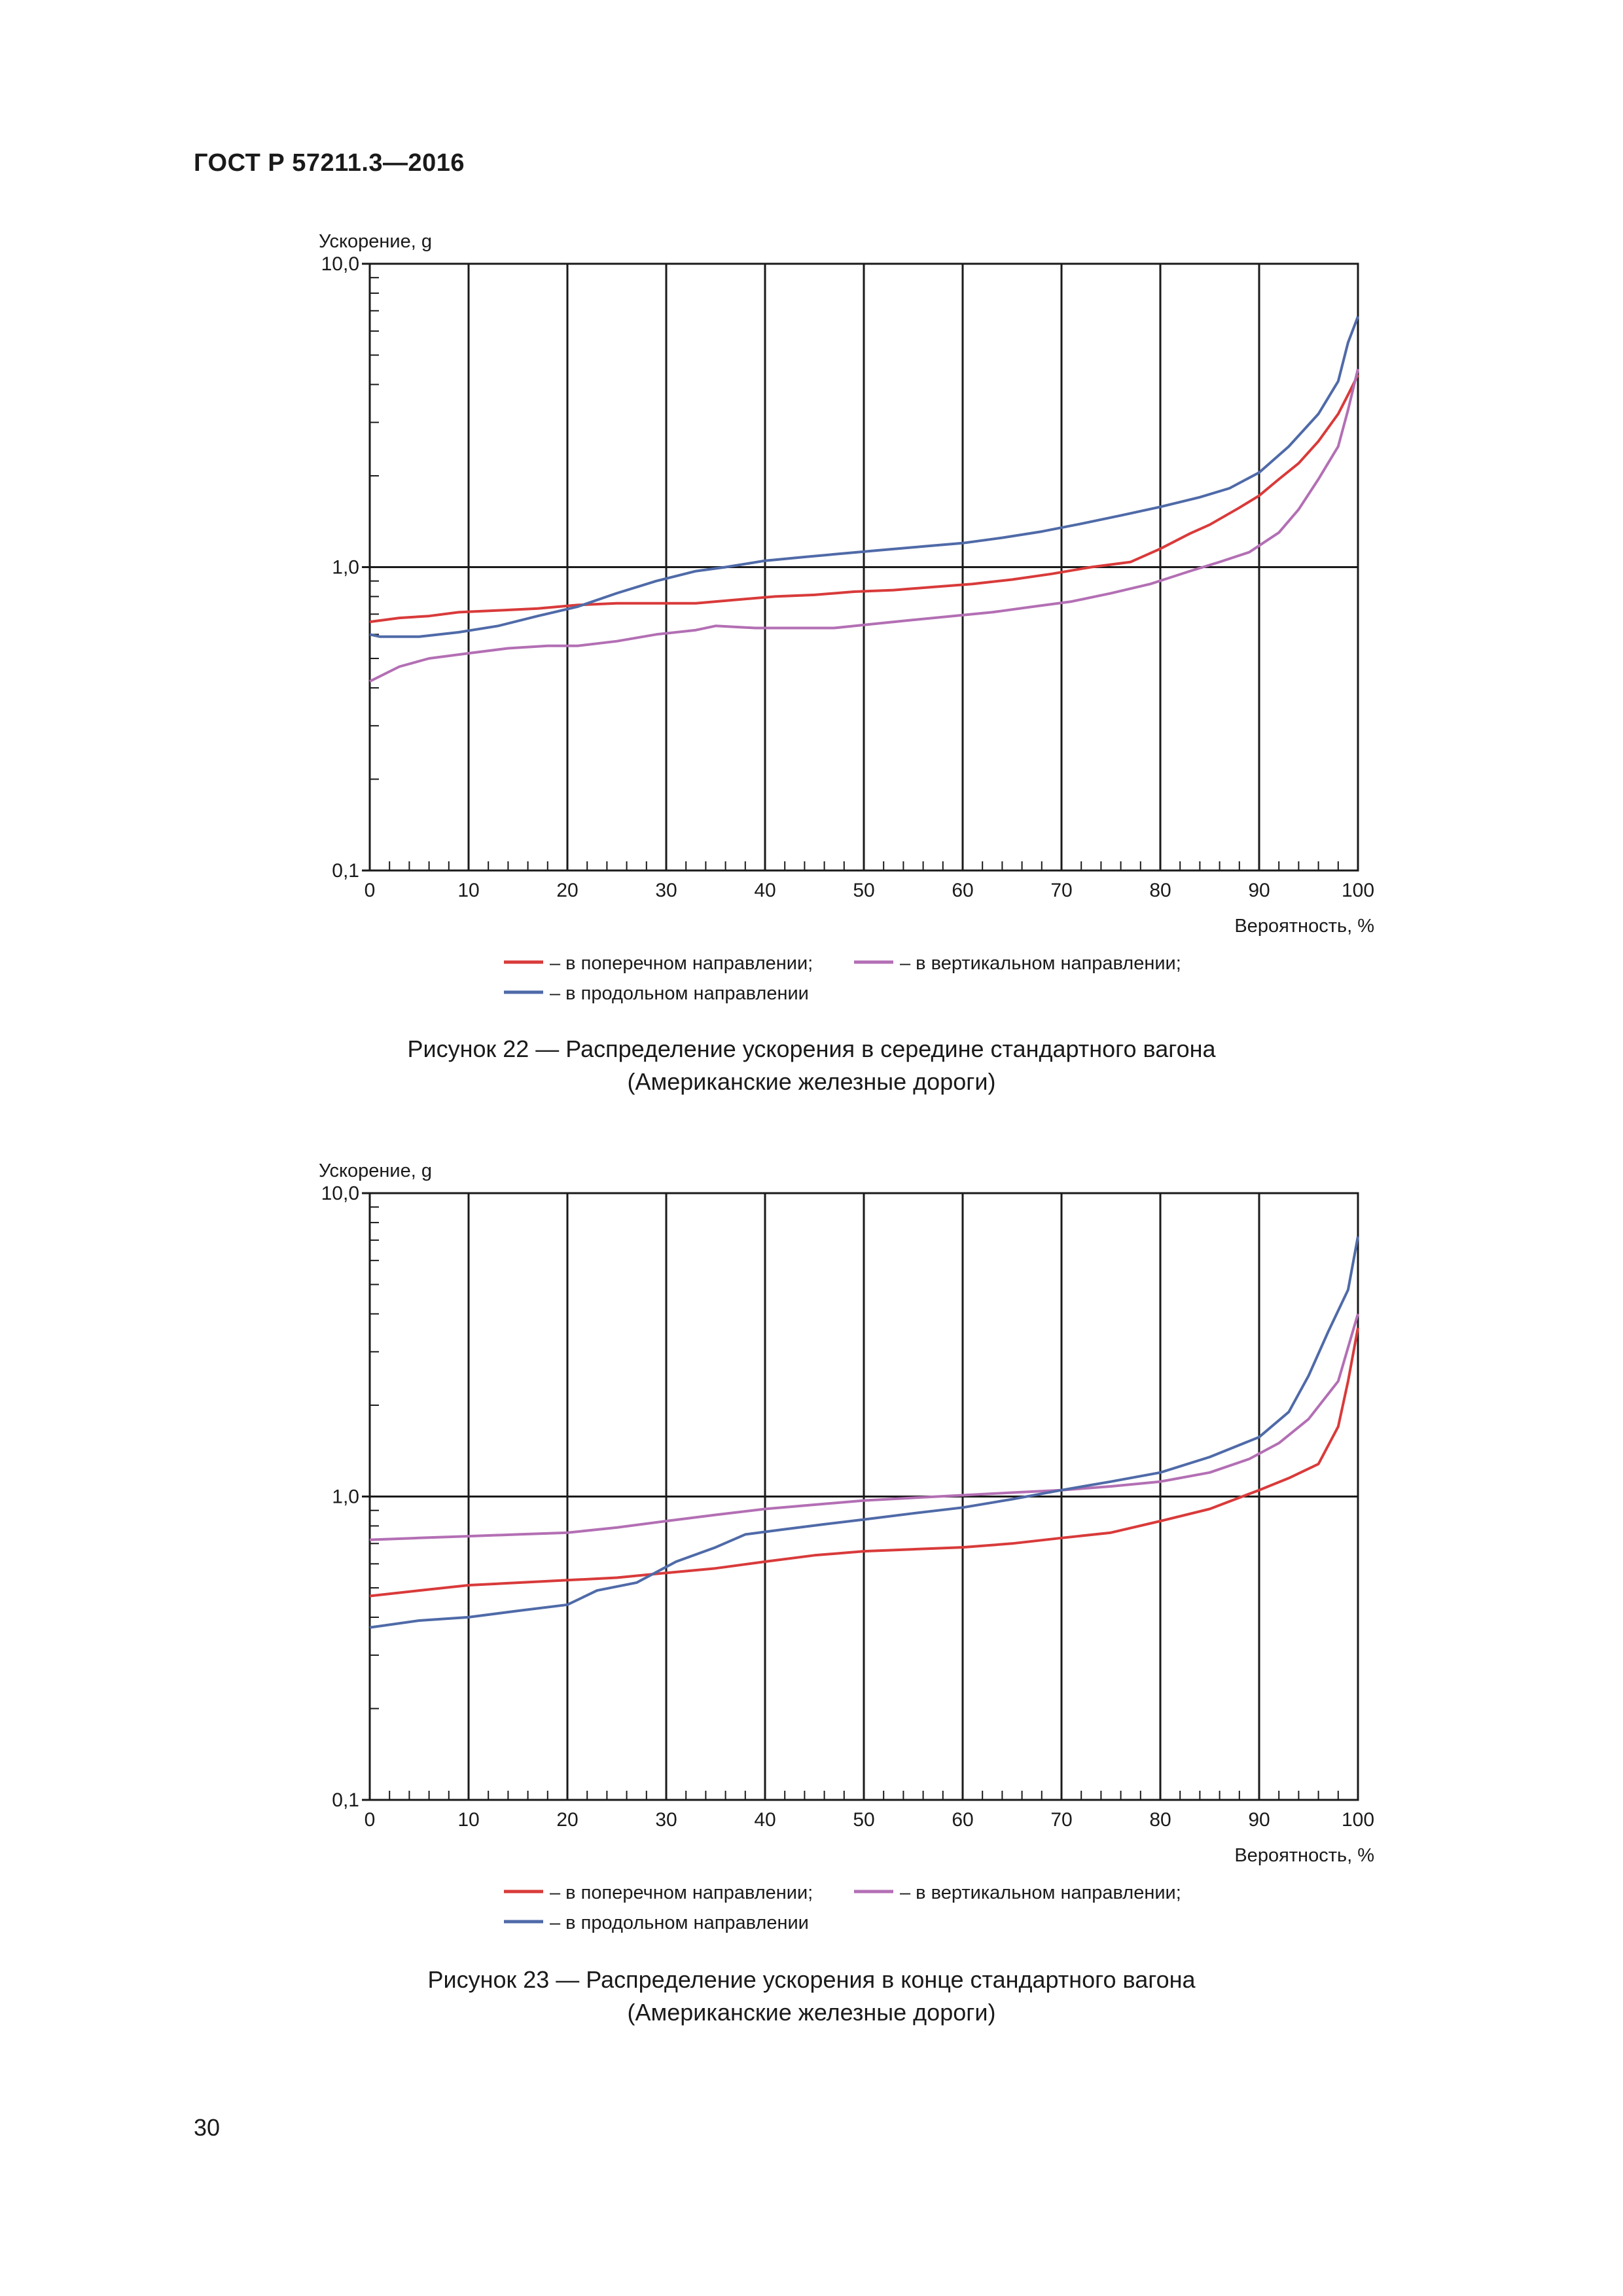  What do you see at coordinates (330, 163) in the screenshot?
I see `document-header: ГОСТ Р 57211.3—2016` at bounding box center [330, 163].